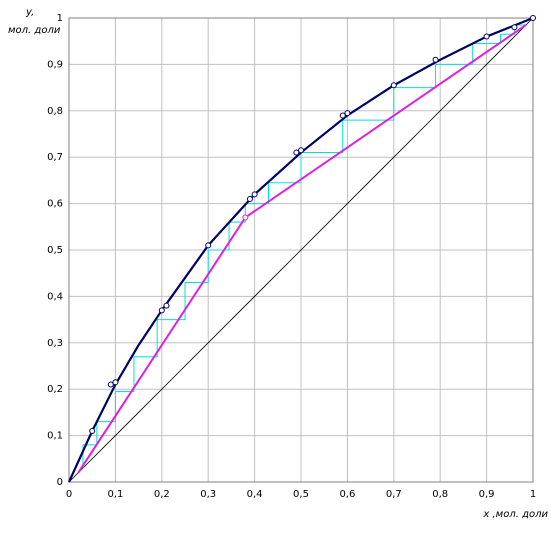  What do you see at coordinates (487, 494) in the screenshot?
I see `x-tick-label: 0,9` at bounding box center [487, 494].